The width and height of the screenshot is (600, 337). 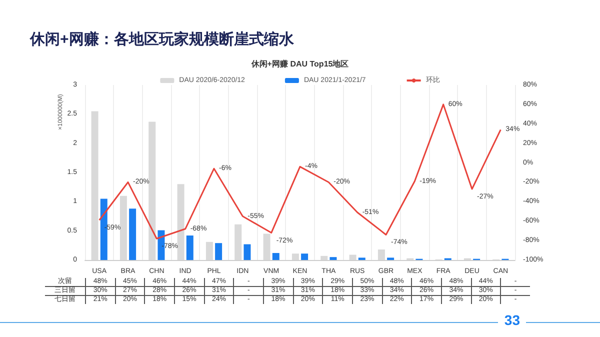 I want to click on chart-title: 休闲+网赚：各地区玩家规模断崖式缩水, so click(x=162, y=39).